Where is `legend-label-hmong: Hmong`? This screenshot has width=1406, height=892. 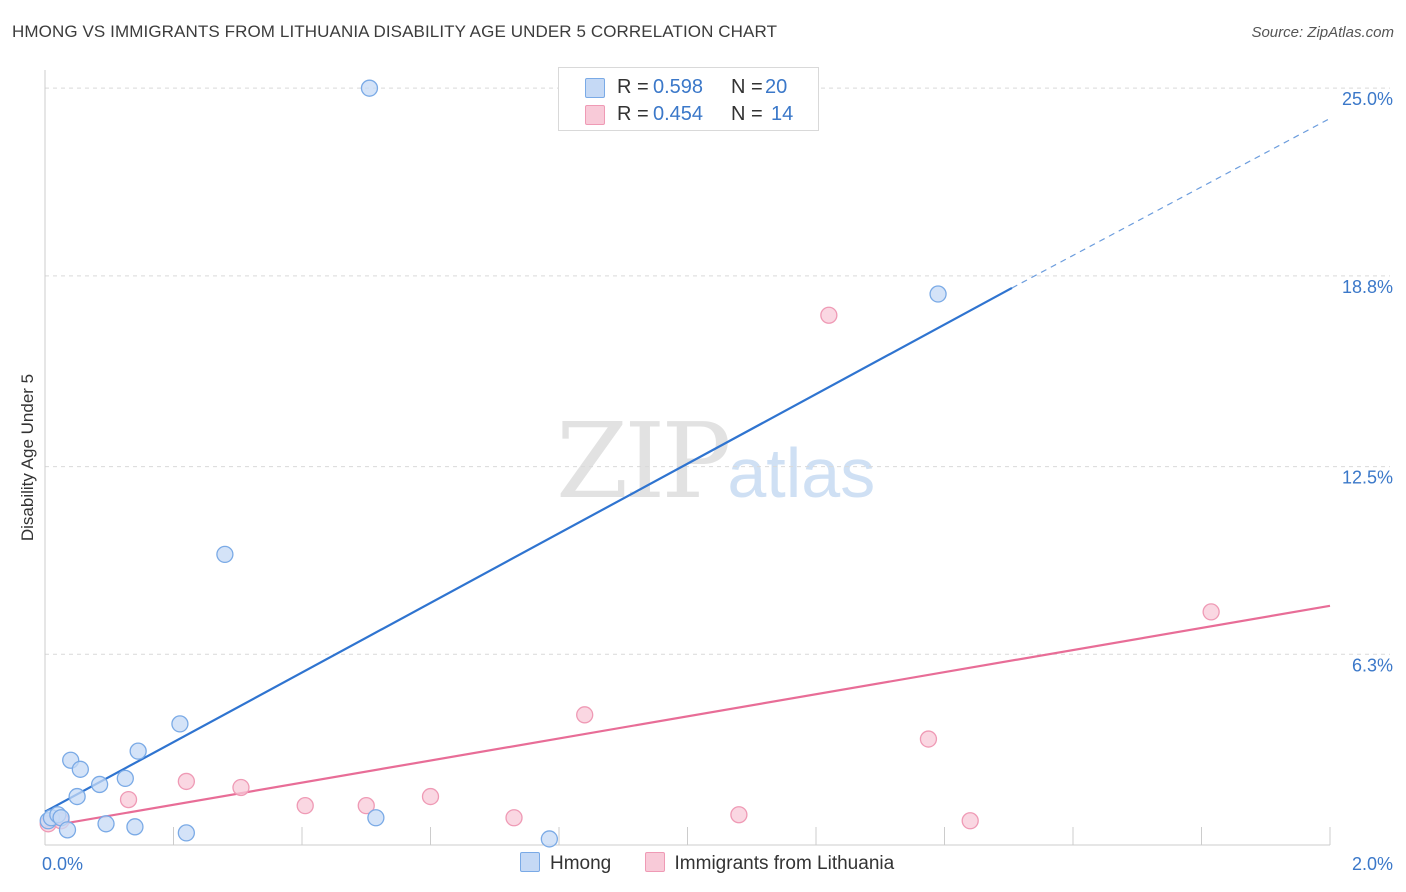
legend-label-hmong: Hmong is located at coordinates (581, 863).